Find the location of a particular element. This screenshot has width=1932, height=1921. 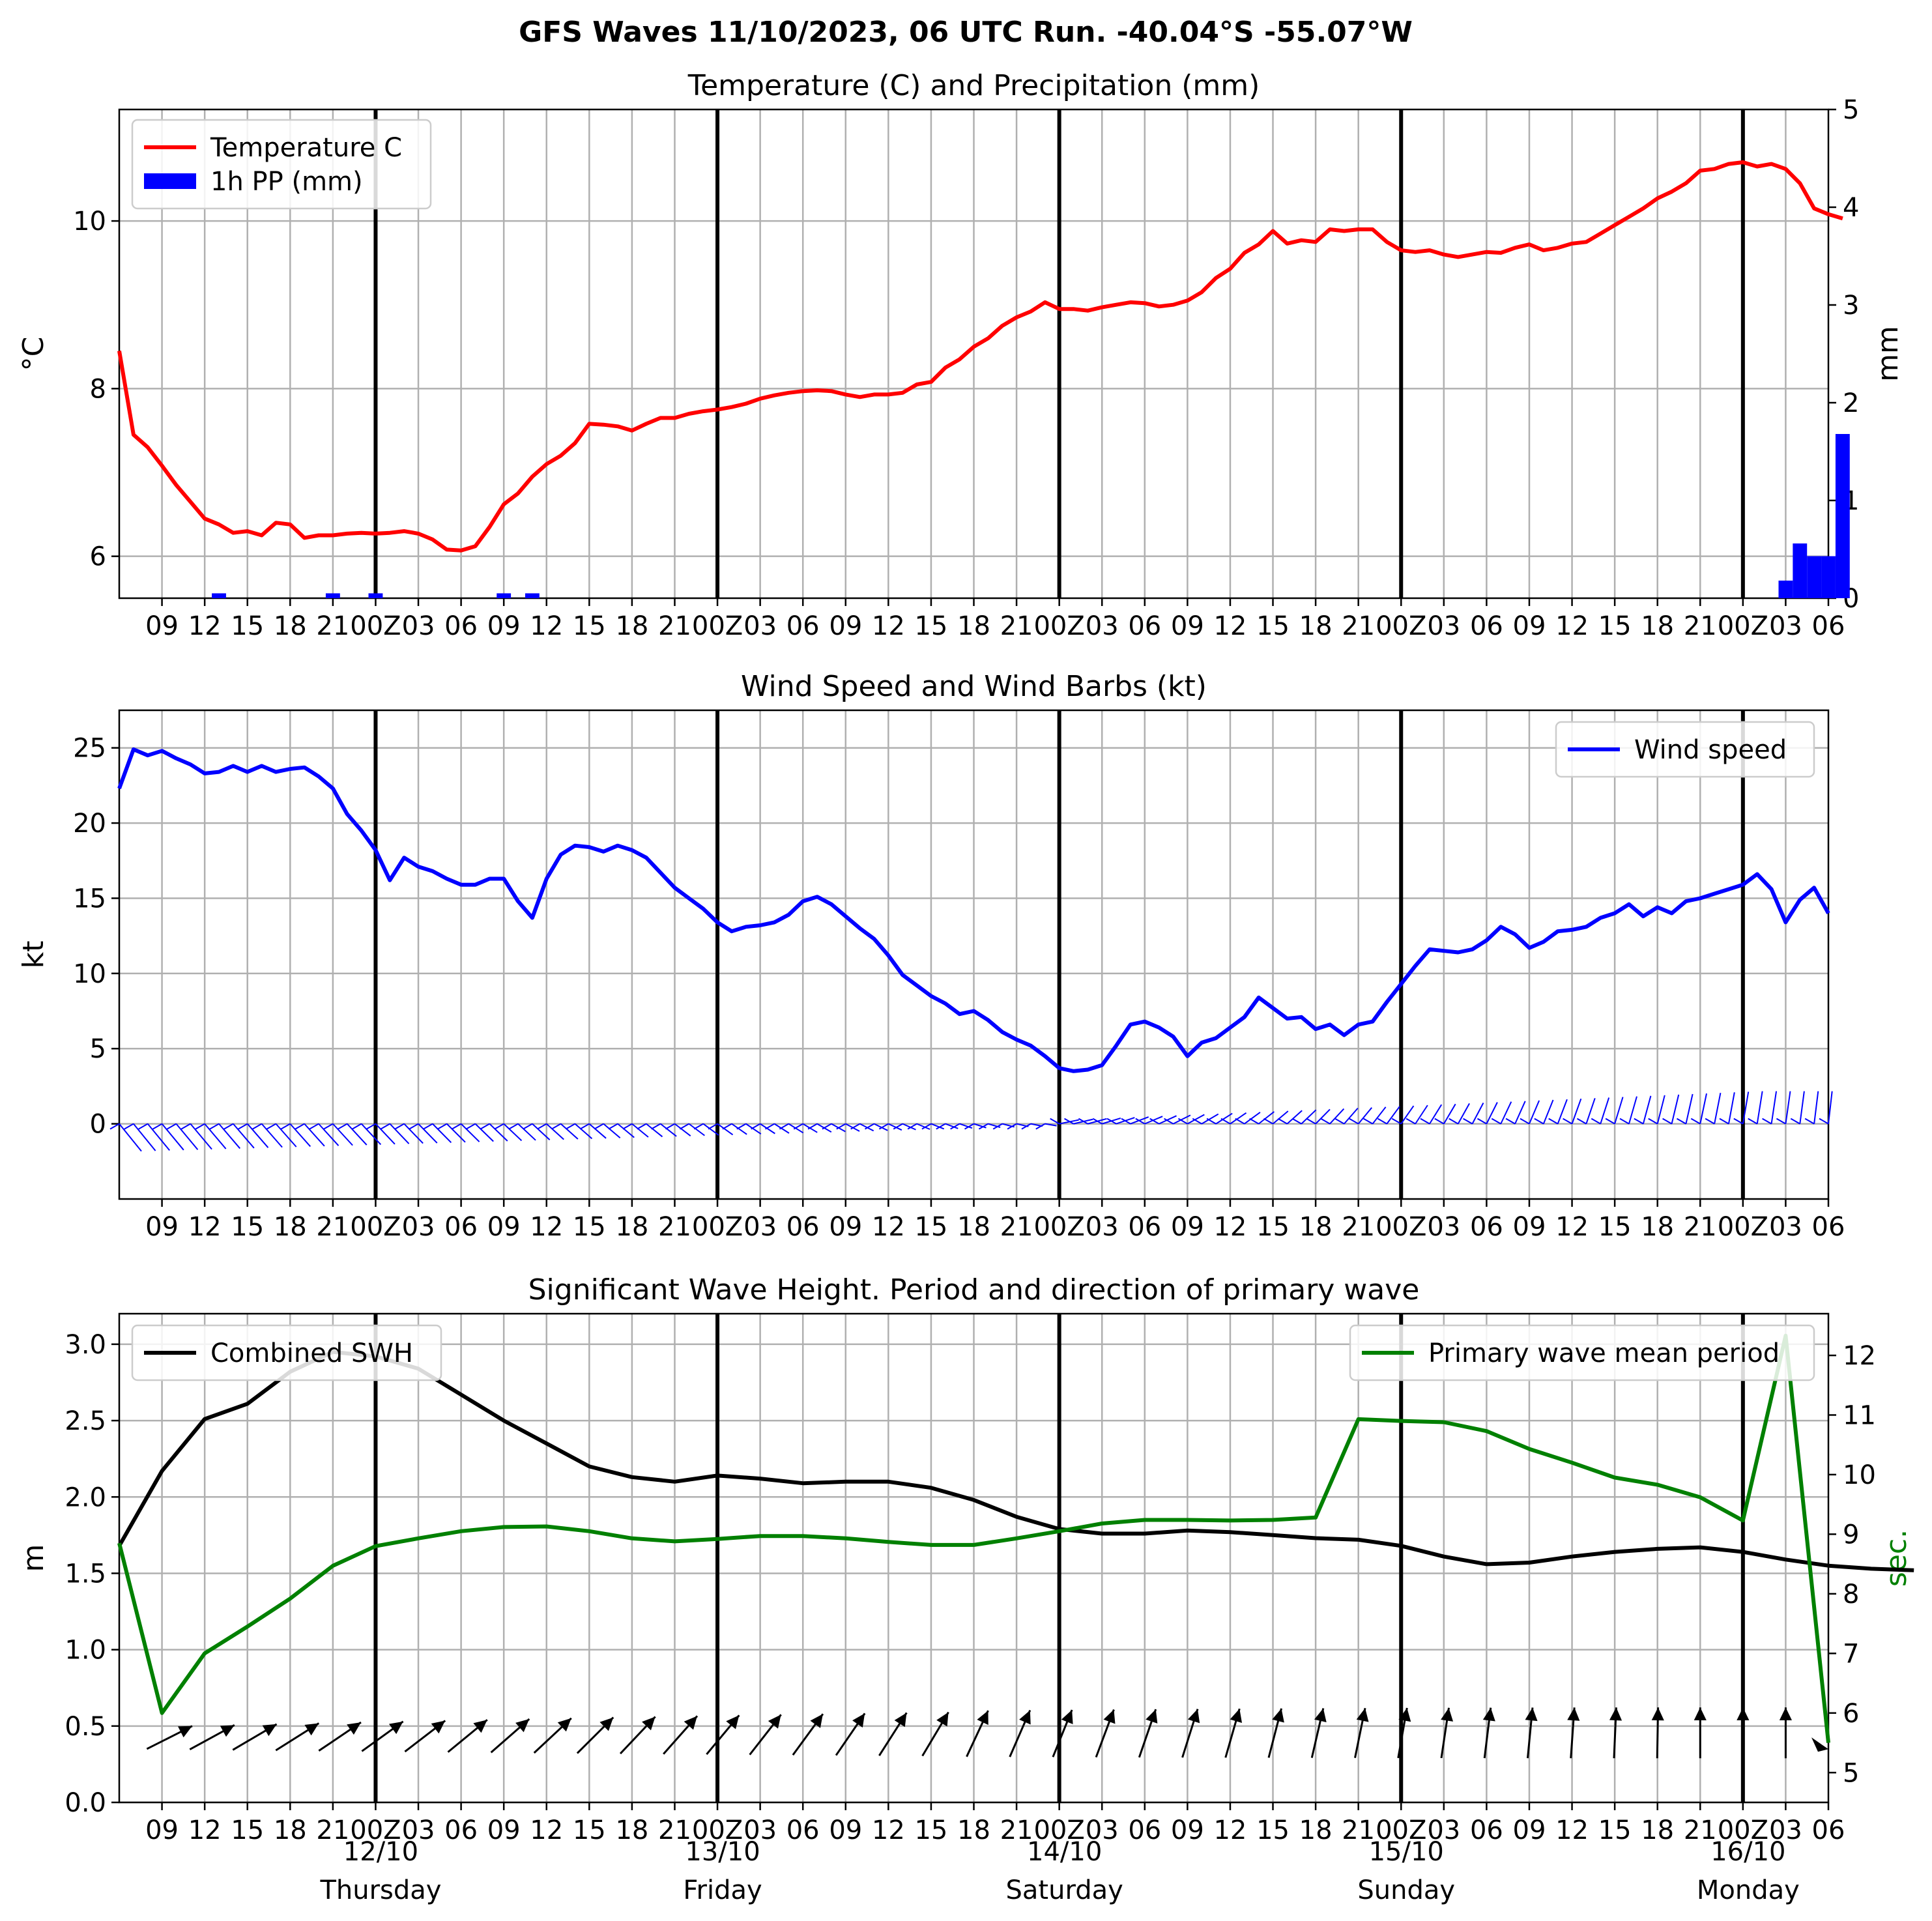

y-tick-label: 5 is located at coordinates (98, 1049).